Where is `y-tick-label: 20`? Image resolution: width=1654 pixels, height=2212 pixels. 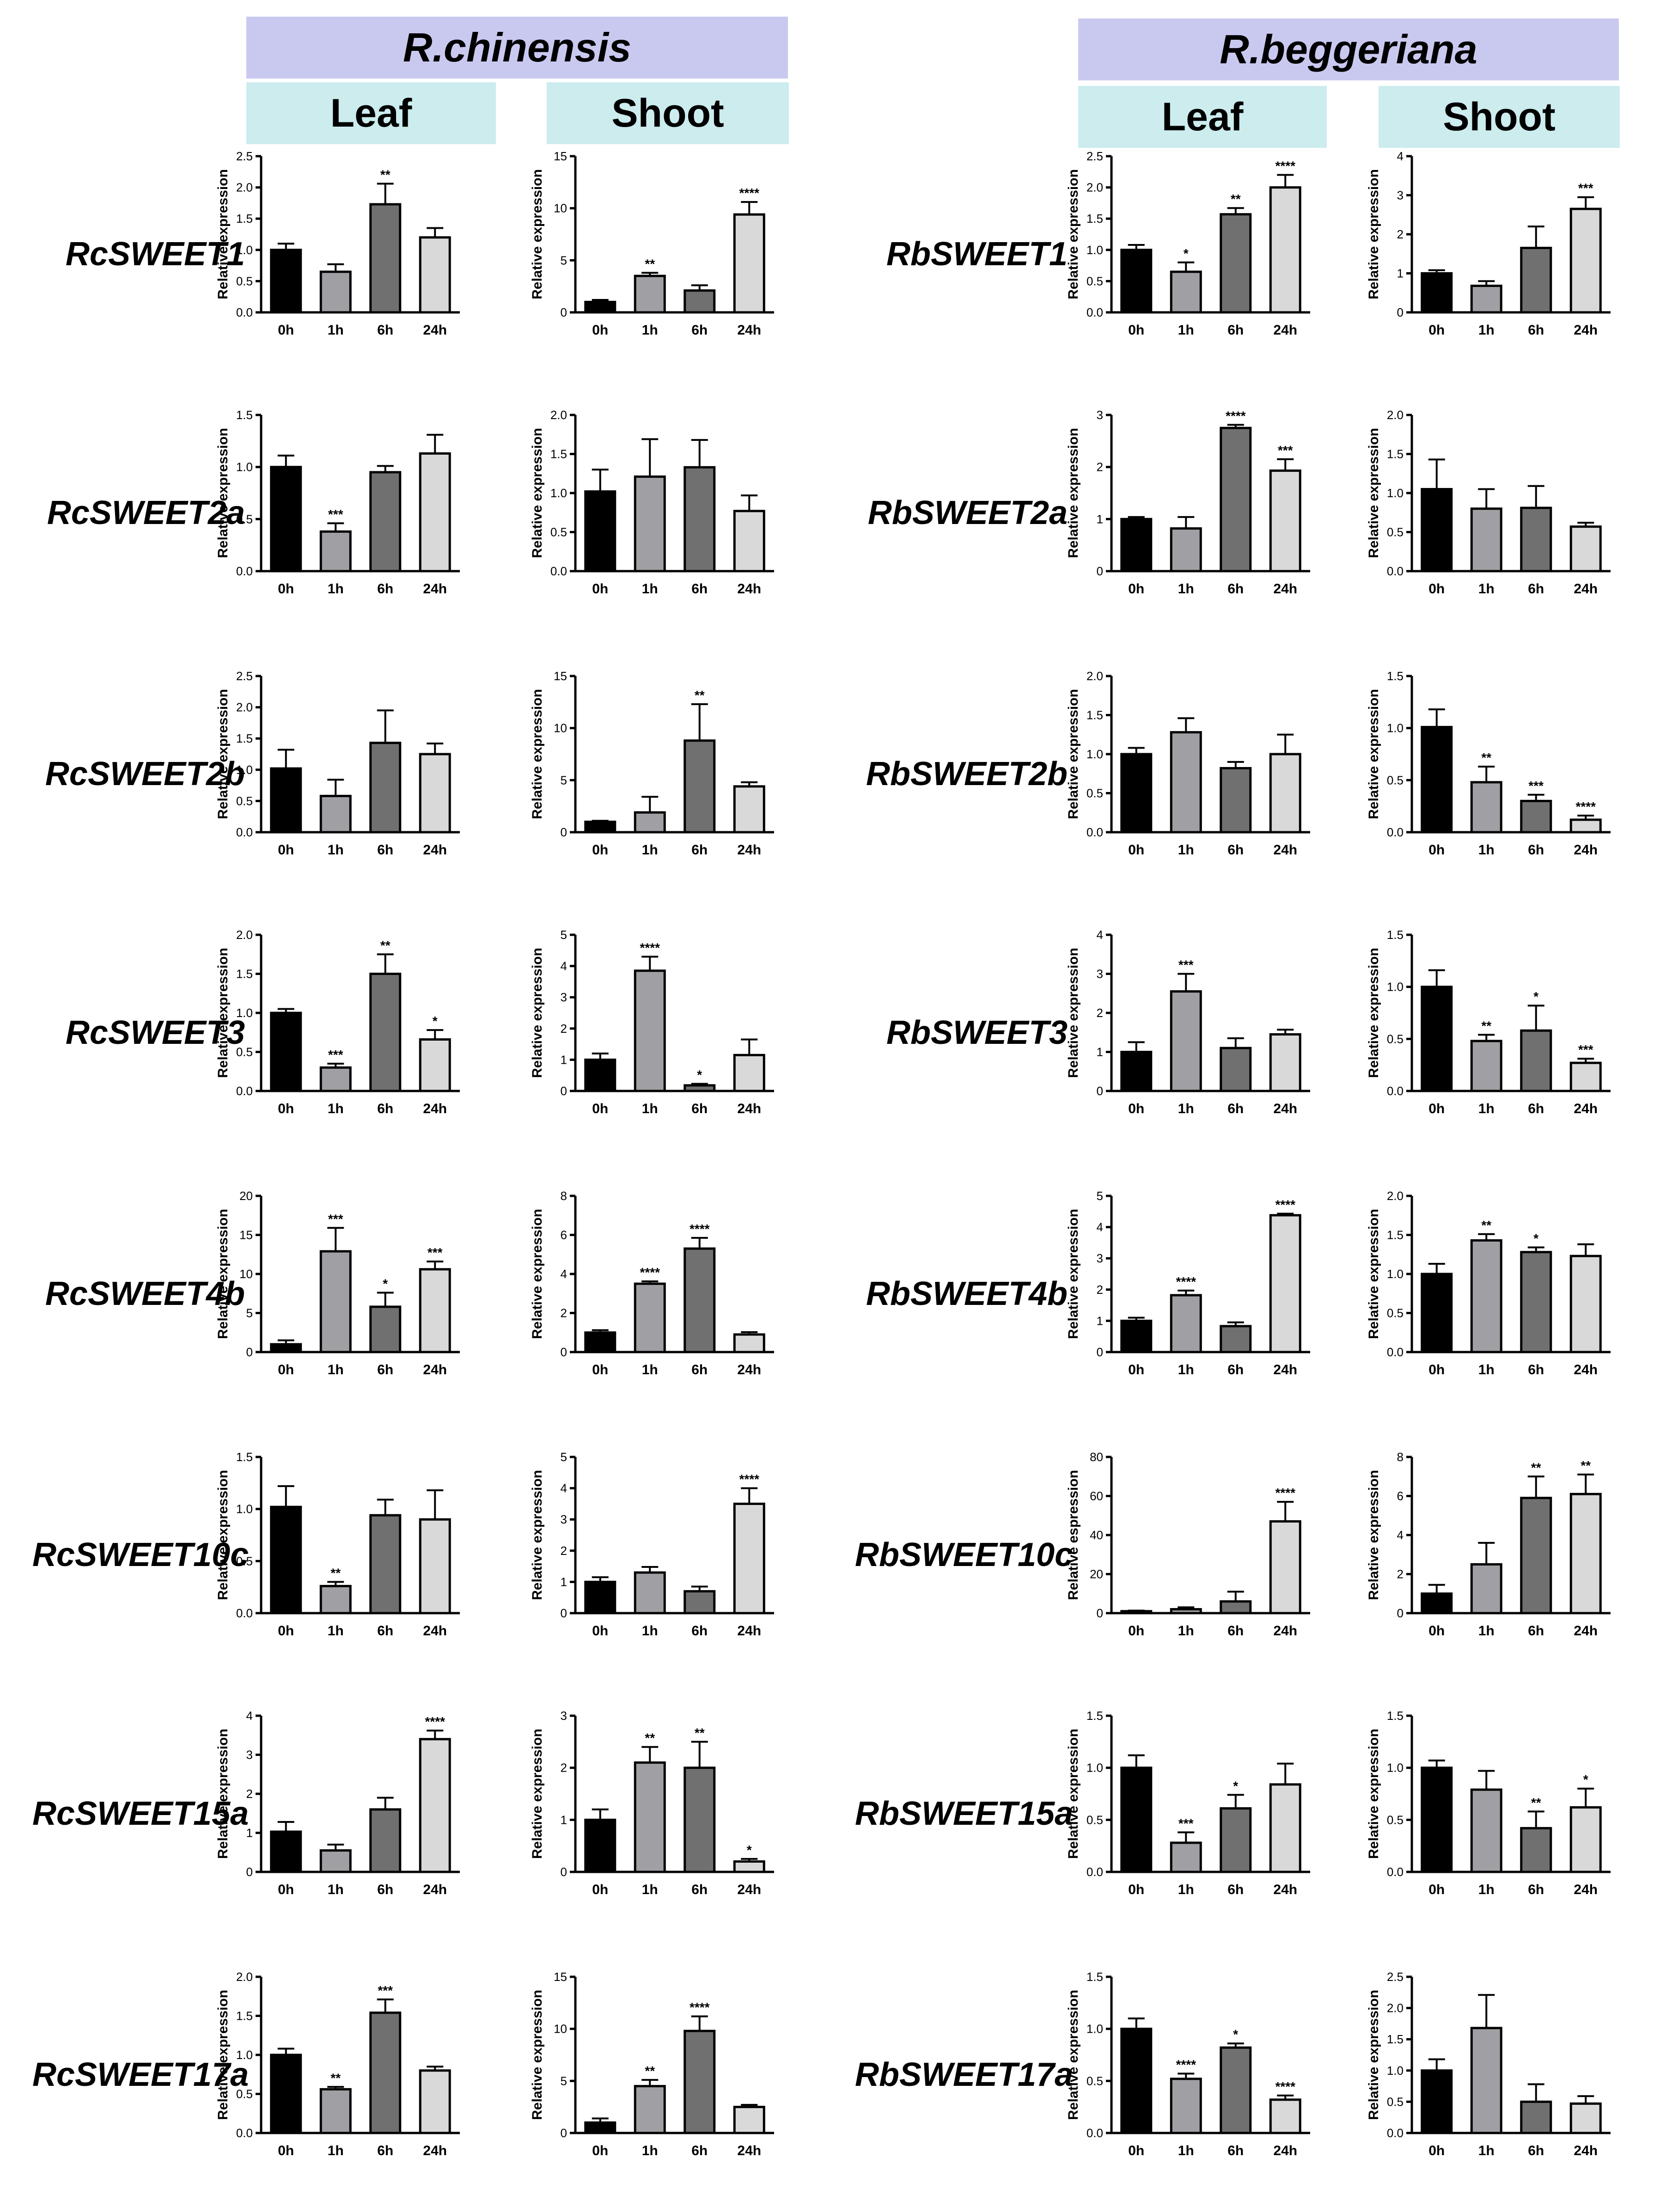 y-tick-label: 20 is located at coordinates (246, 1196).